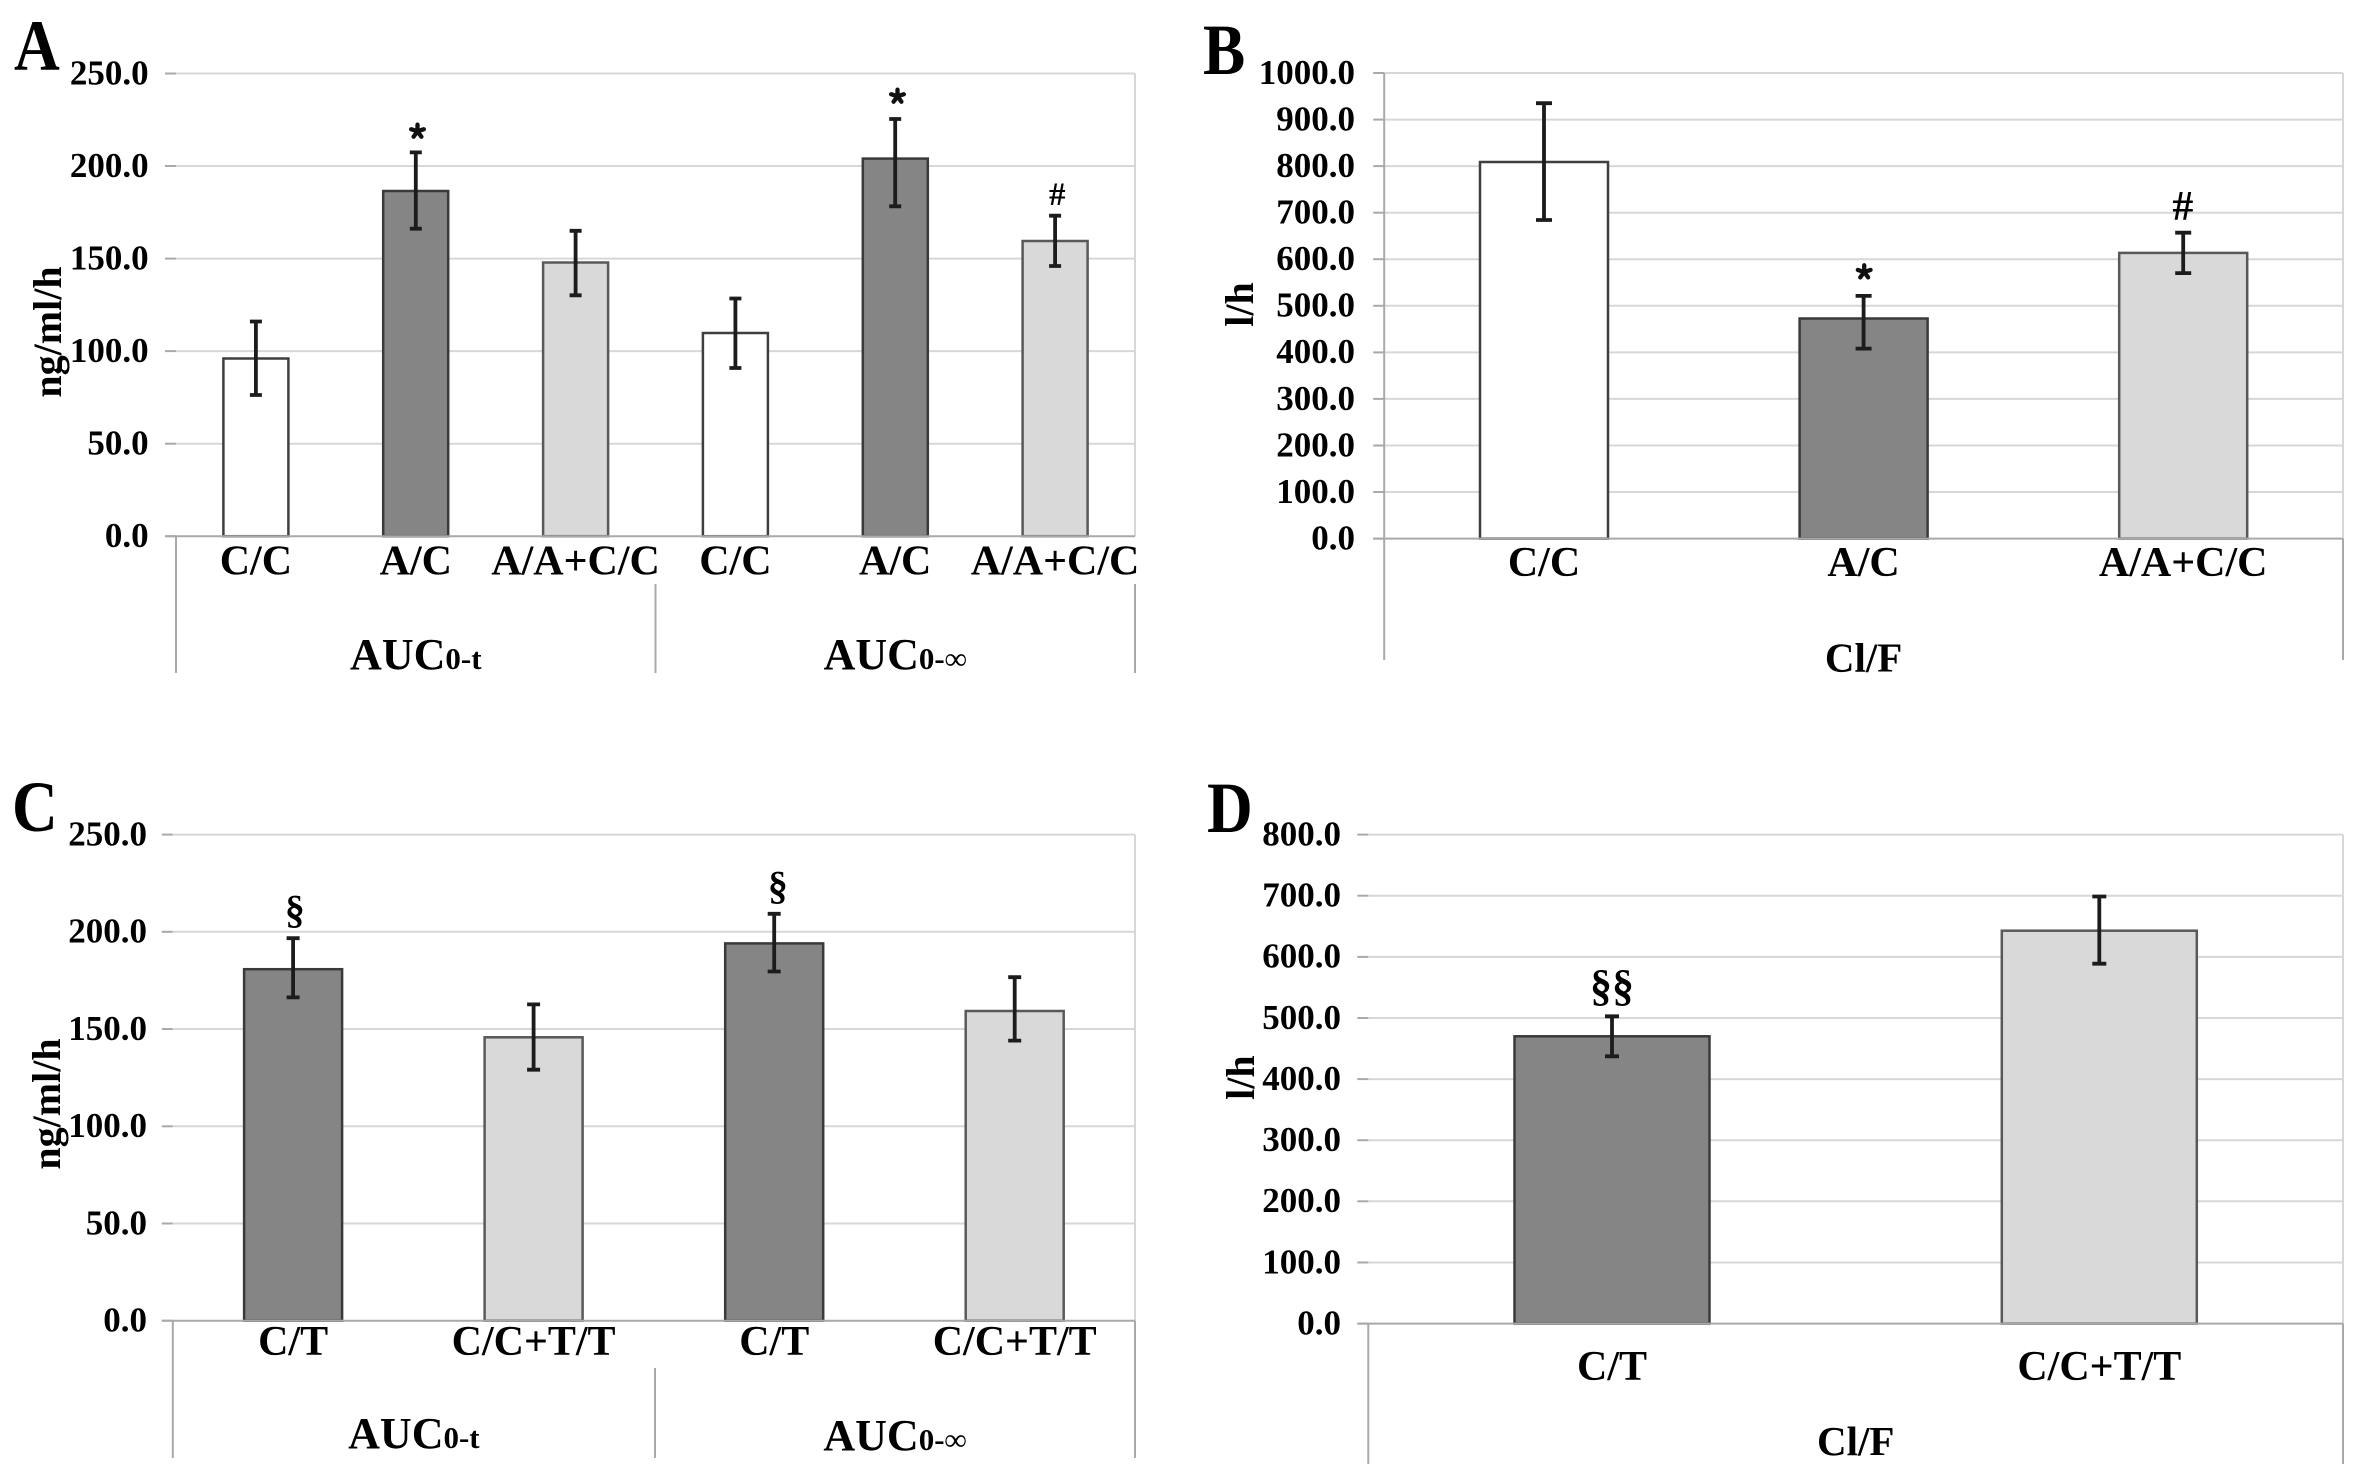 The image size is (2376, 1475). I want to click on svg-text: B, so click(1224, 50).